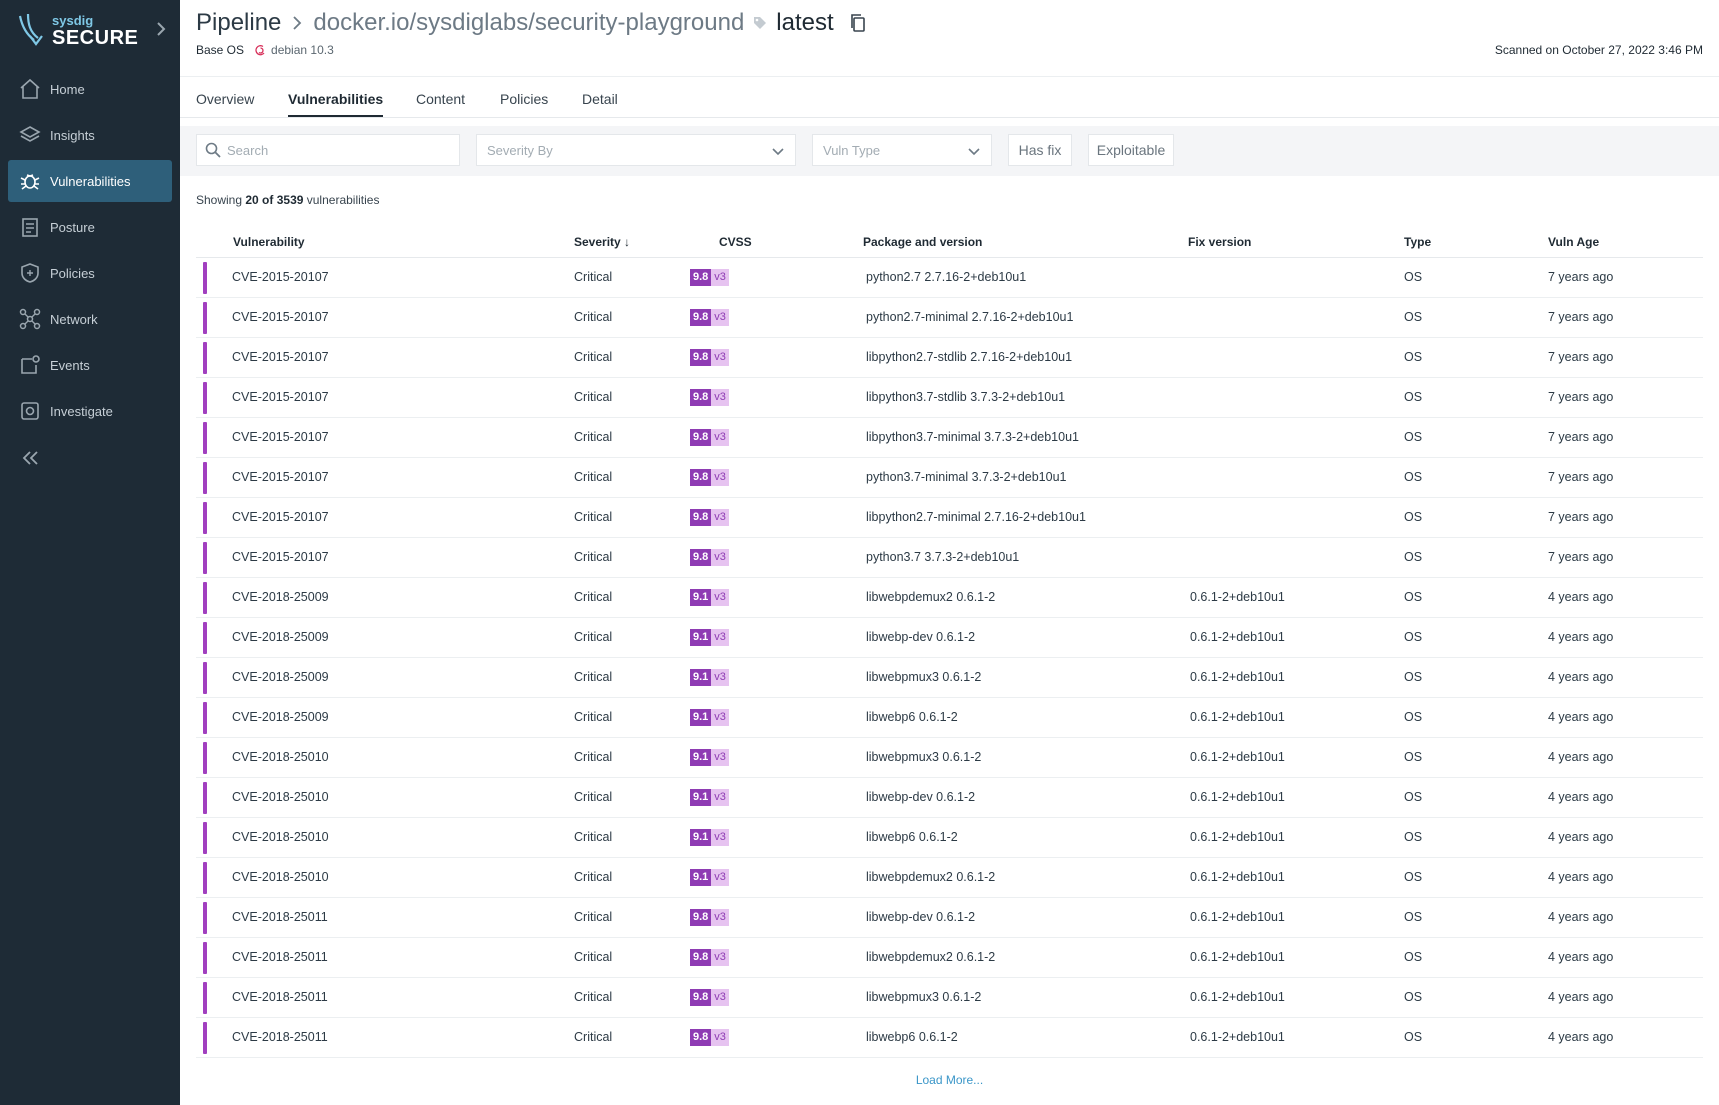 Image resolution: width=1719 pixels, height=1105 pixels. Describe the element at coordinates (1418, 242) in the screenshot. I see `column-type: Type` at that location.